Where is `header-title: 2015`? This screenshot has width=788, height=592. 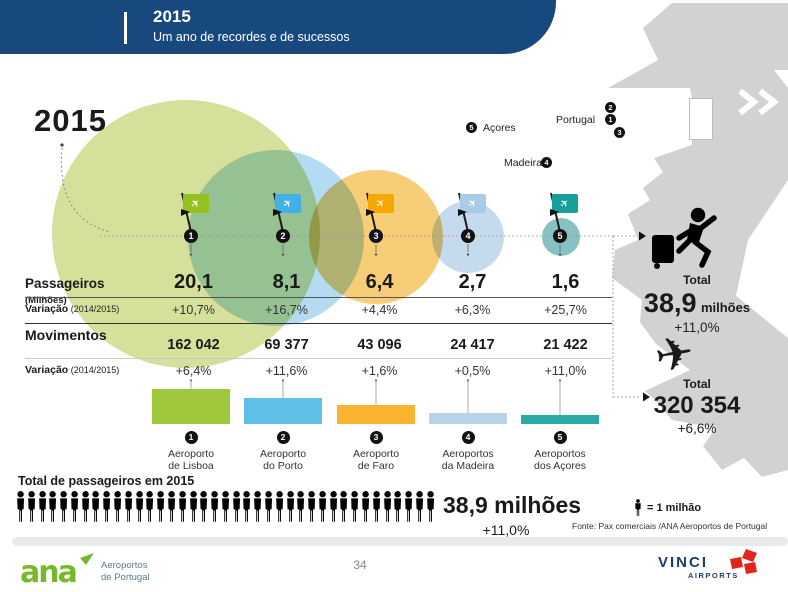
header-title: 2015 is located at coordinates (172, 16).